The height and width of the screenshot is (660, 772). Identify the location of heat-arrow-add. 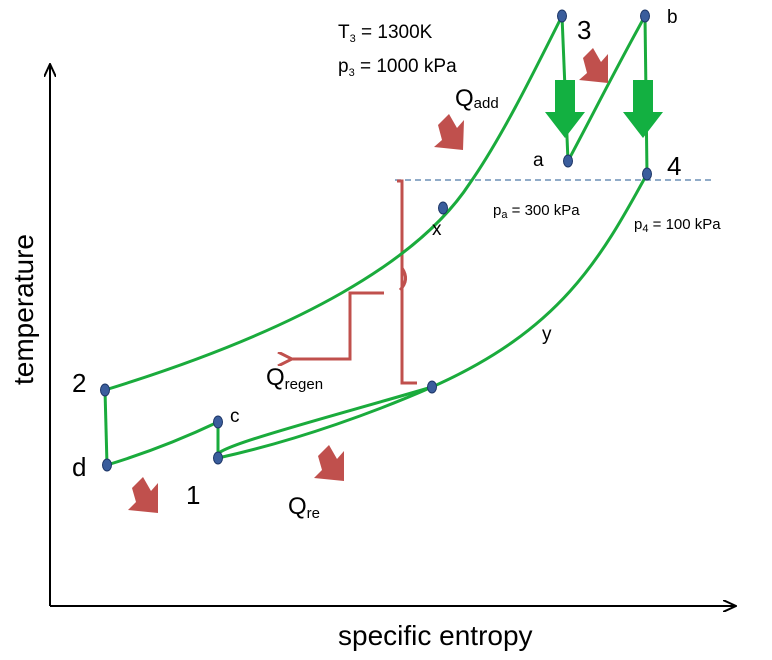
(449, 132).